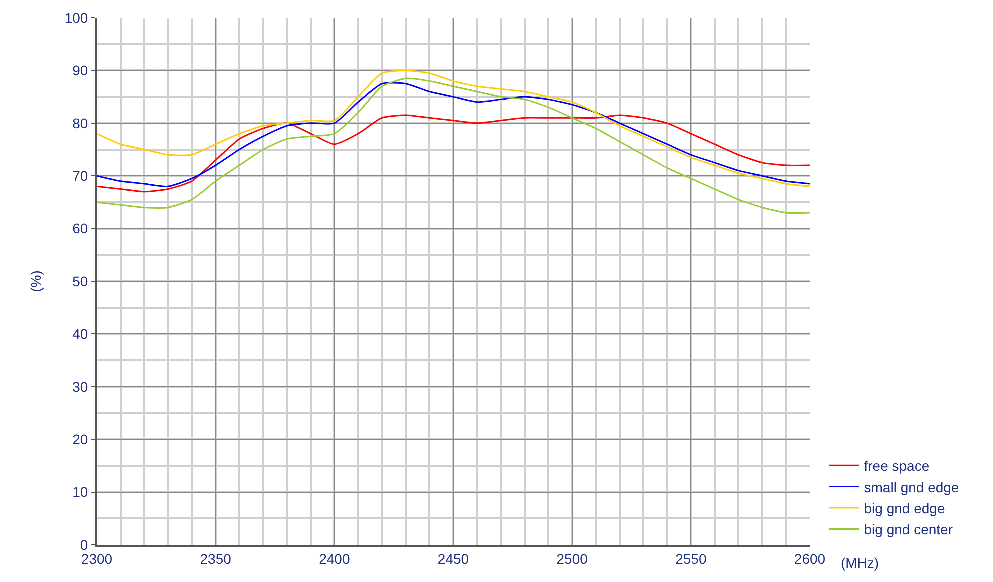  What do you see at coordinates (691, 558) in the screenshot?
I see `x-tick-label: 2550` at bounding box center [691, 558].